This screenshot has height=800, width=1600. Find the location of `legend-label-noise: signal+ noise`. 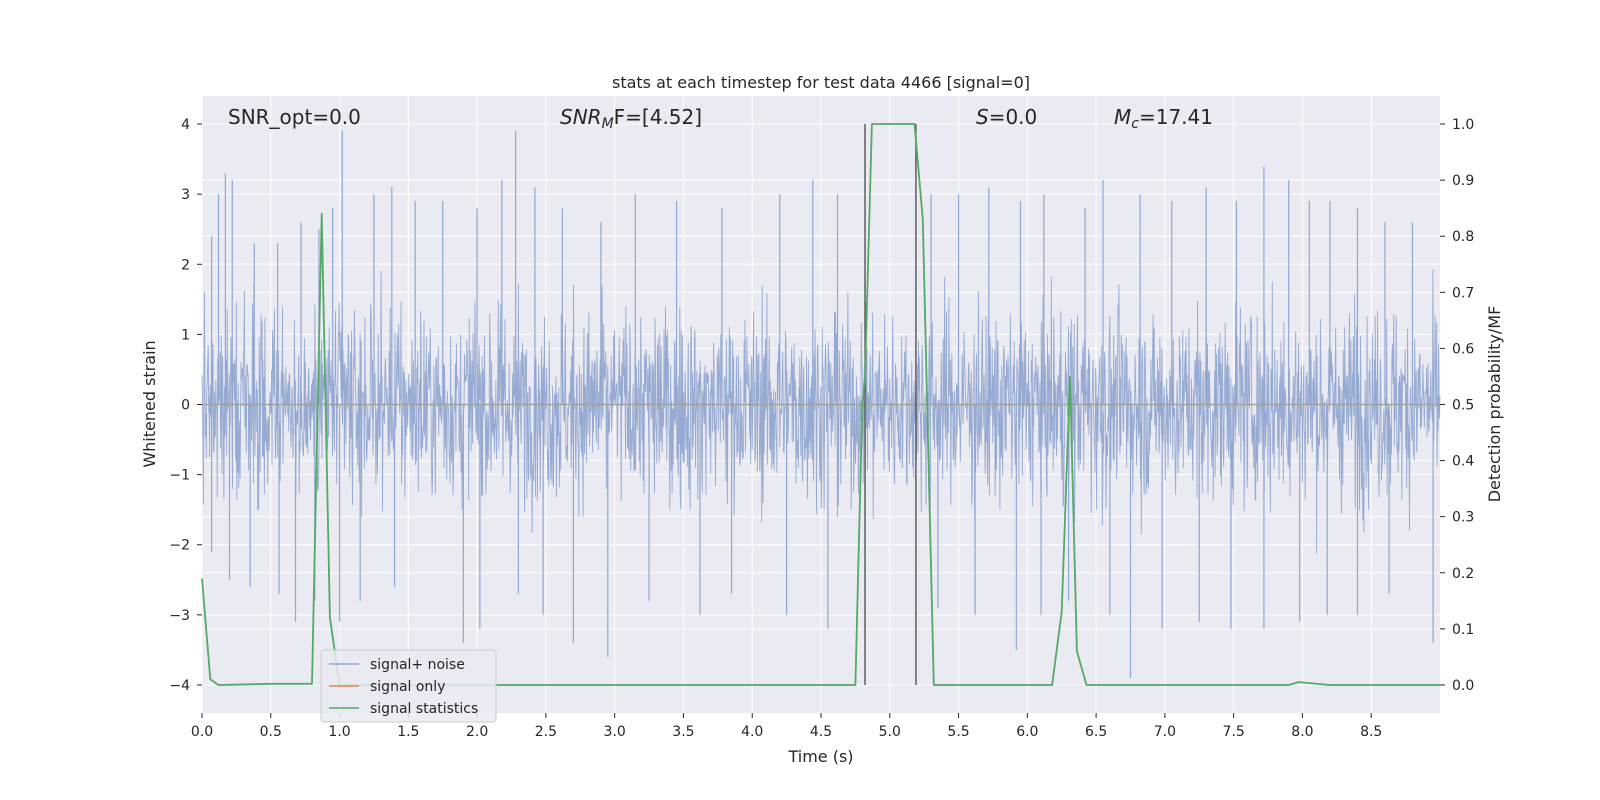

legend-label-noise: signal+ noise is located at coordinates (417, 665).